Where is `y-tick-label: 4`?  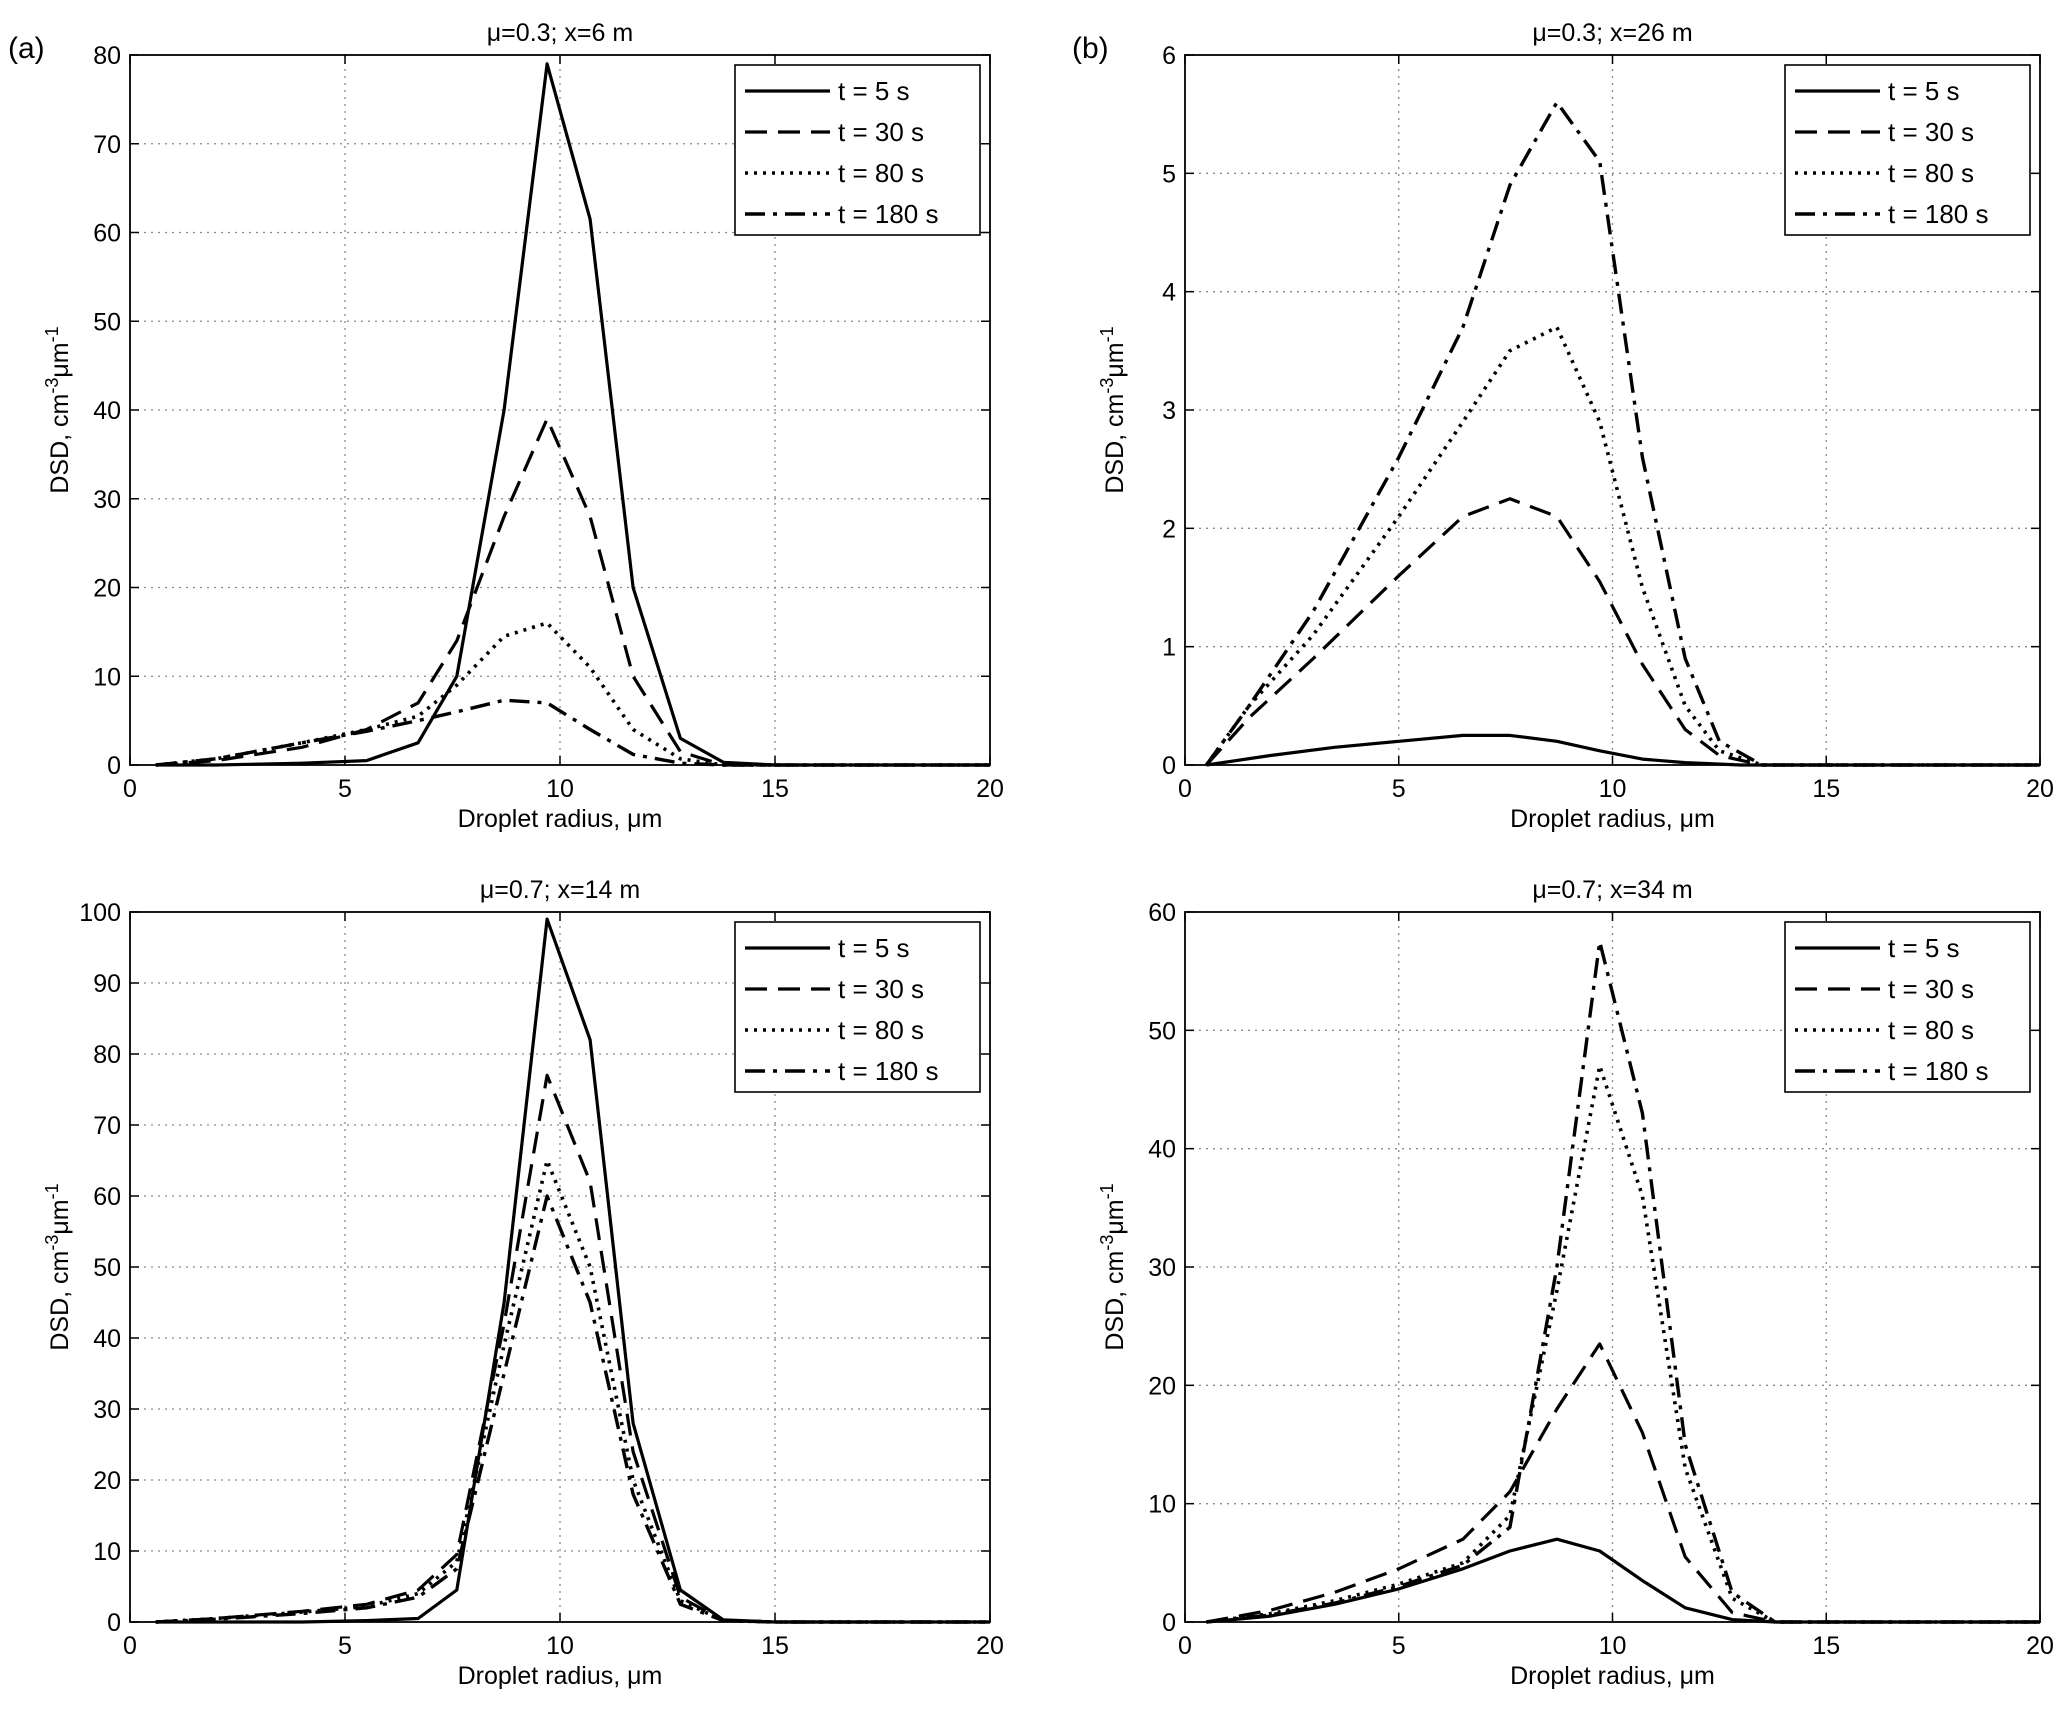
y-tick-label: 4 is located at coordinates (1169, 293).